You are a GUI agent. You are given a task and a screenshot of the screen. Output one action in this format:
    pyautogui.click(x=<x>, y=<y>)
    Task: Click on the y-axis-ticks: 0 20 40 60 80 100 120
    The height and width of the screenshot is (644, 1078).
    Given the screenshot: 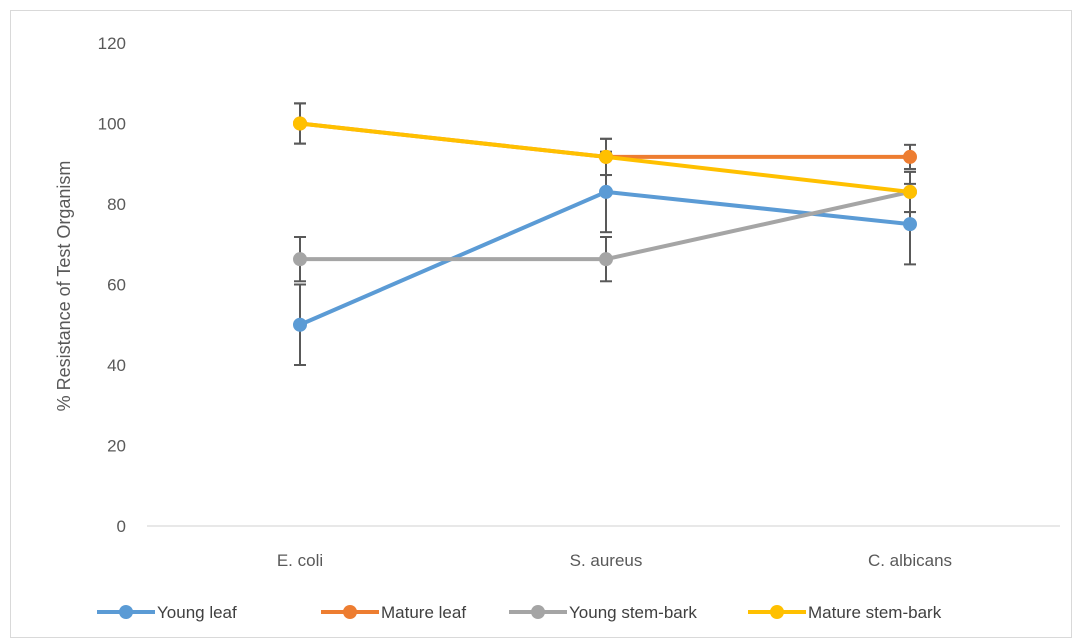 What is the action you would take?
    pyautogui.click(x=112, y=285)
    